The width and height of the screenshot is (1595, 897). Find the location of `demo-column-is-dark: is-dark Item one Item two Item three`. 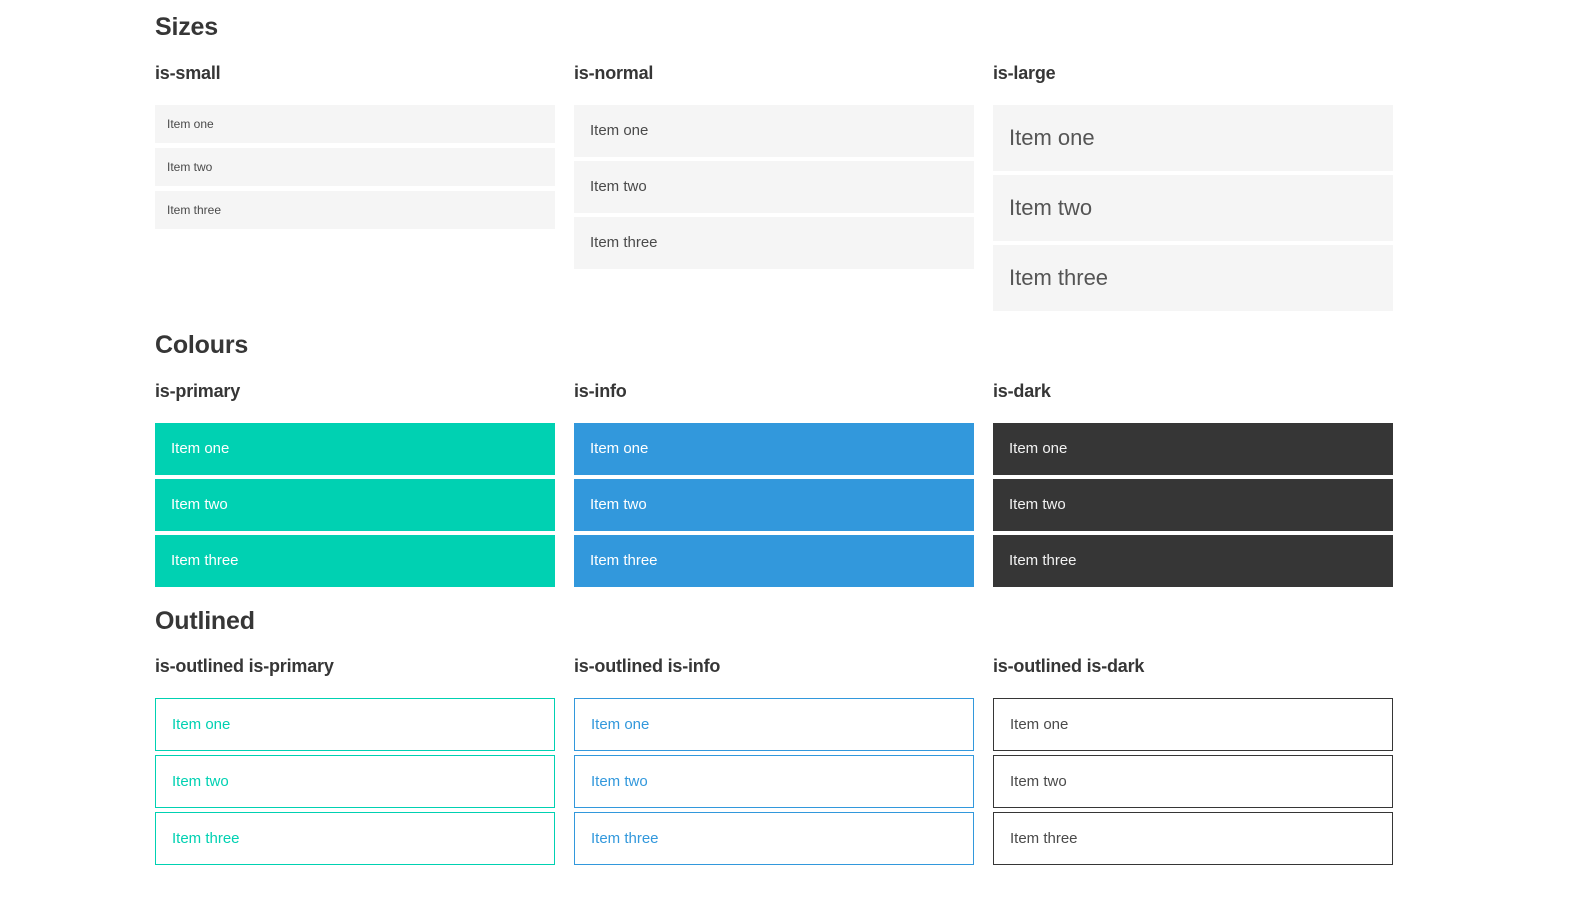

demo-column-is-dark: is-dark Item one Item two Item three is located at coordinates (1193, 486).